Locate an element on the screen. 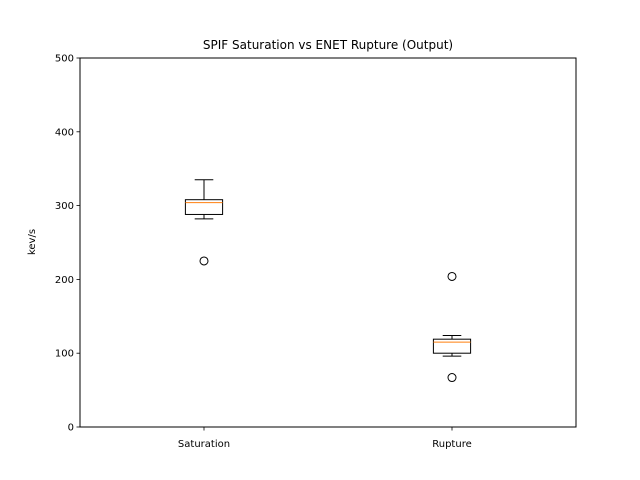  chart-title: SPIF Saturation vs ENET Rupture (Output) is located at coordinates (328, 45).